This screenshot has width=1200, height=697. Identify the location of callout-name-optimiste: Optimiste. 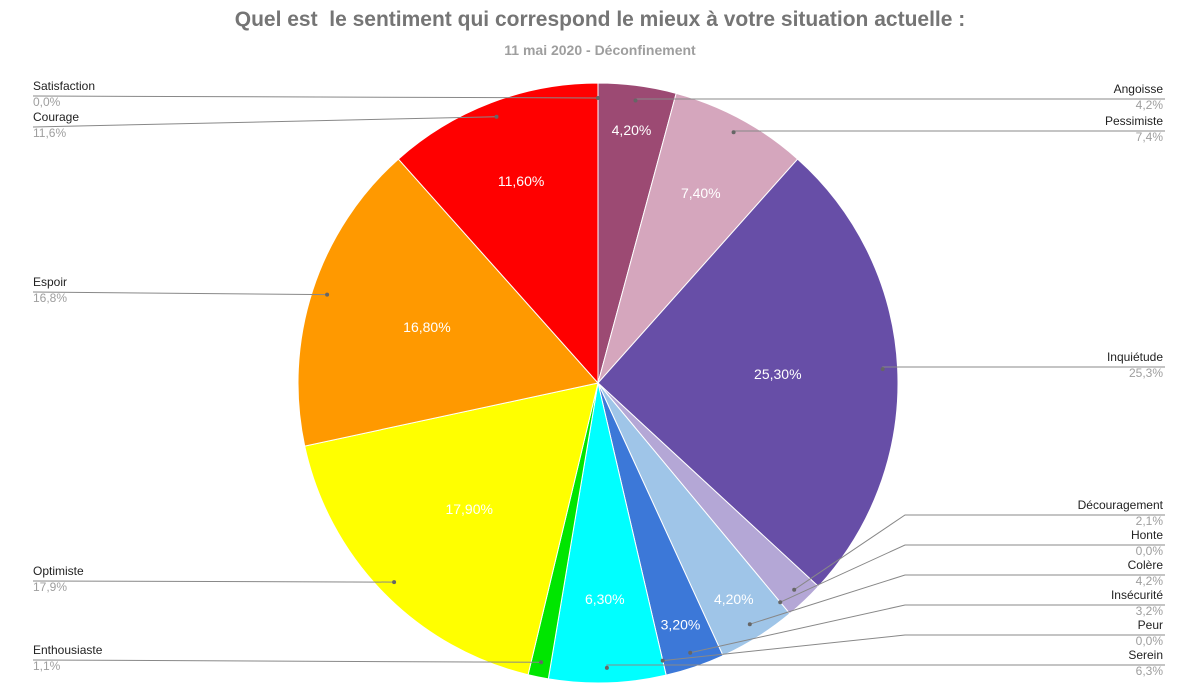
(58, 571).